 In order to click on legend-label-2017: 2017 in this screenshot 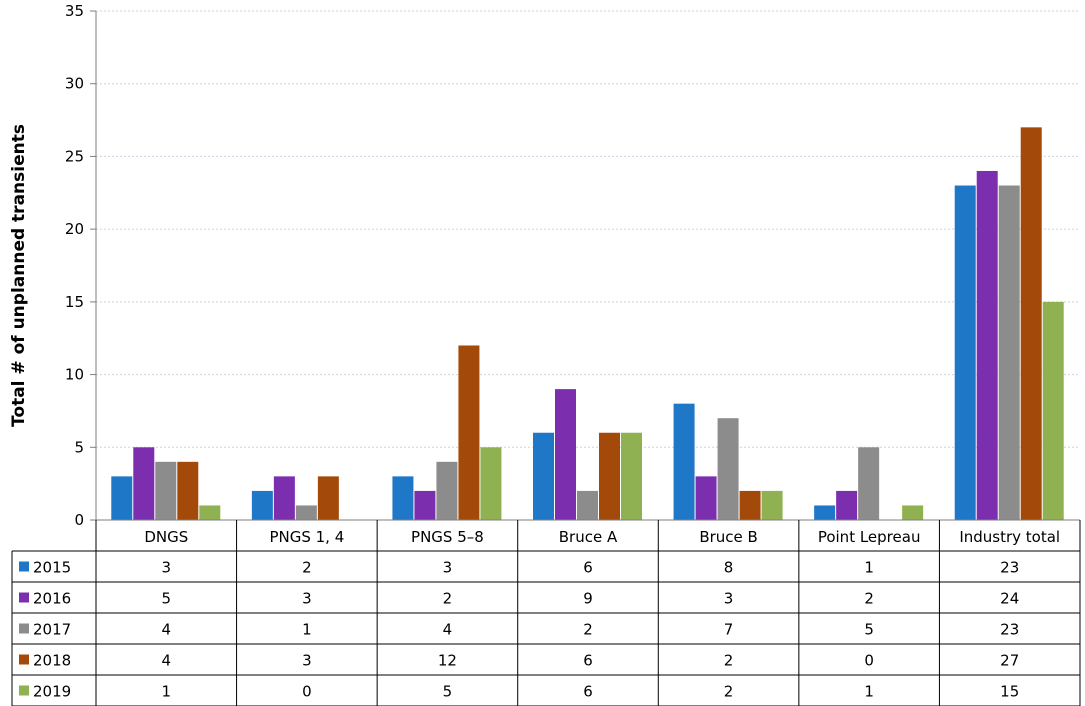, I will do `click(52, 630)`.